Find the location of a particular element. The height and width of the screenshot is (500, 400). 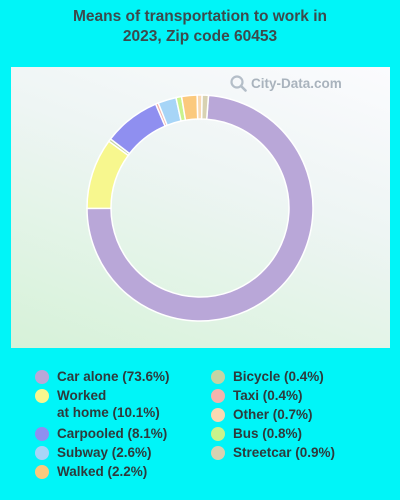

legend-item-other: Other (0.7%) is located at coordinates (262, 414).